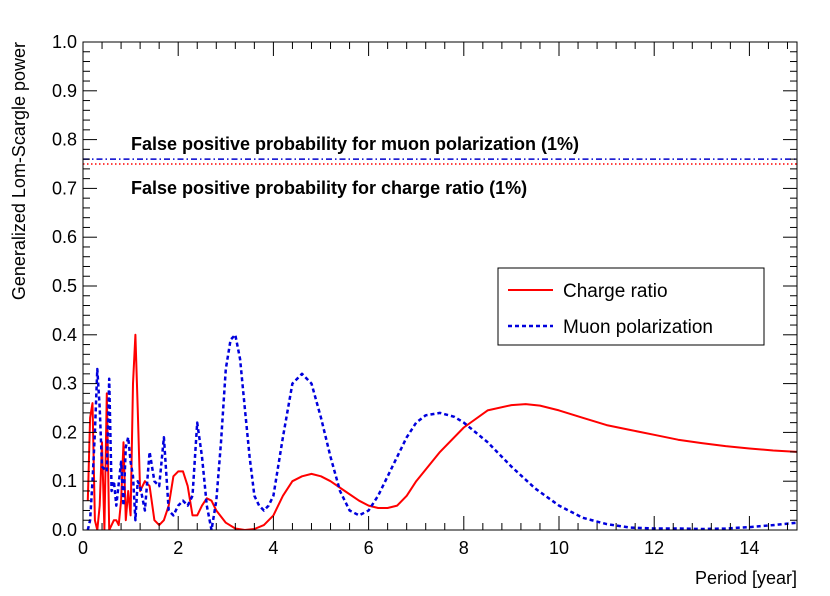 The height and width of the screenshot is (596, 830). I want to click on y-tick-label: 0.1, so click(64, 481).